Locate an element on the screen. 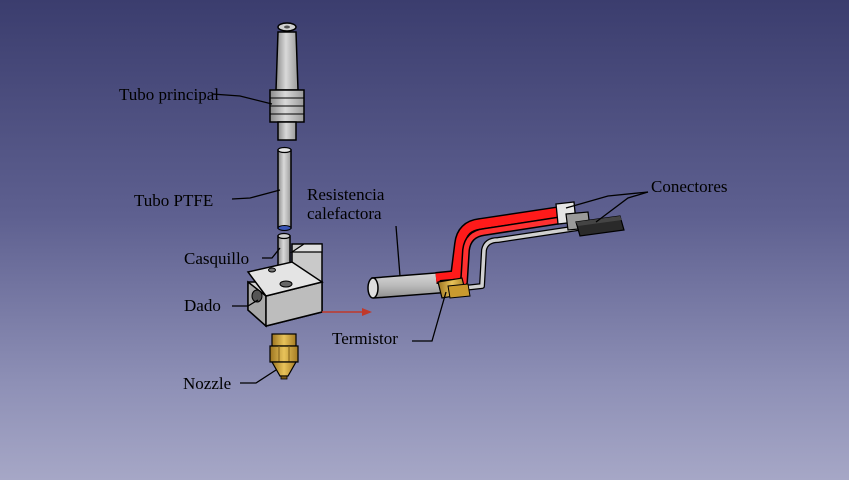  termistor-part is located at coordinates (454, 288).